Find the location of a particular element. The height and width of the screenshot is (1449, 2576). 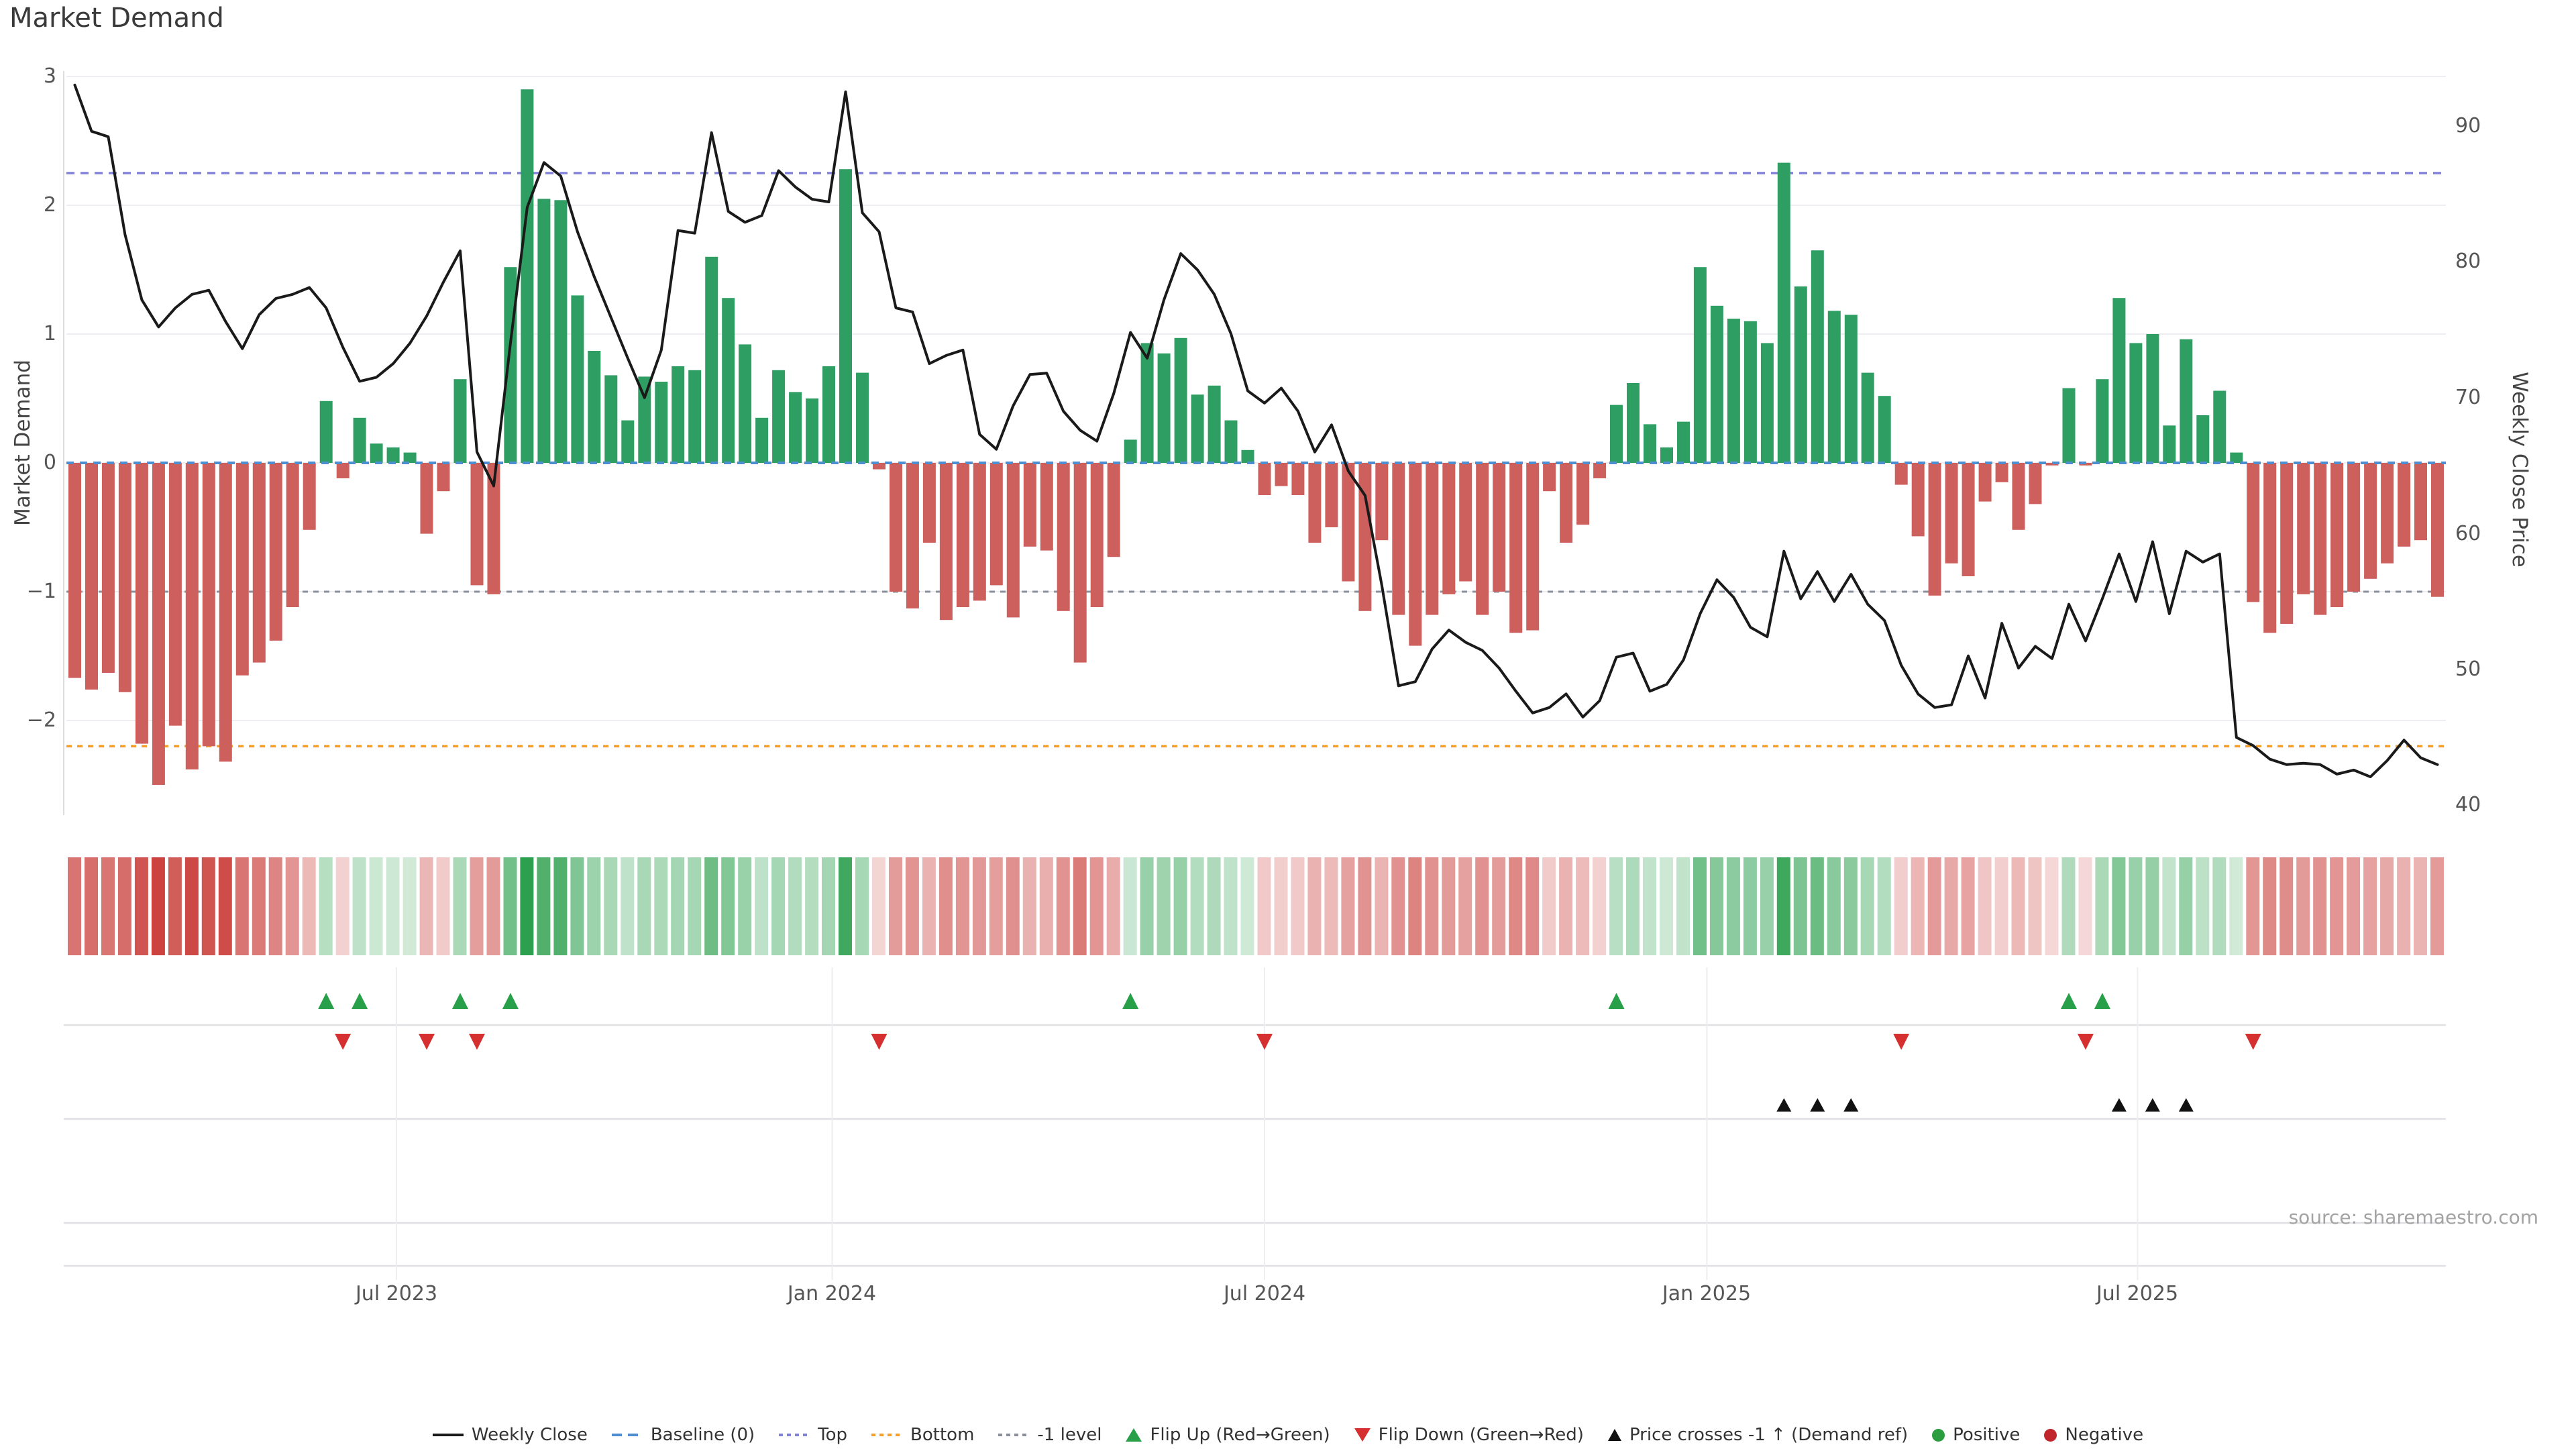

legend-item-bottom: Bottom is located at coordinates (922, 1435).